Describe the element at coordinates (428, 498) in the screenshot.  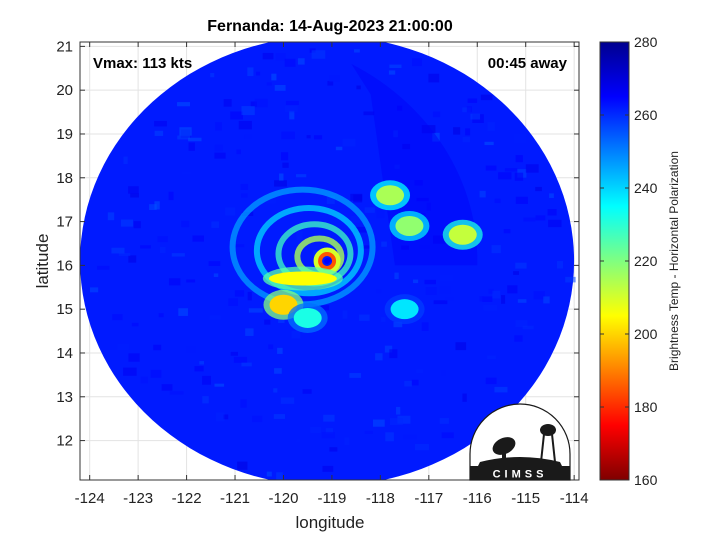
I see `x-tick-label: -117` at that location.